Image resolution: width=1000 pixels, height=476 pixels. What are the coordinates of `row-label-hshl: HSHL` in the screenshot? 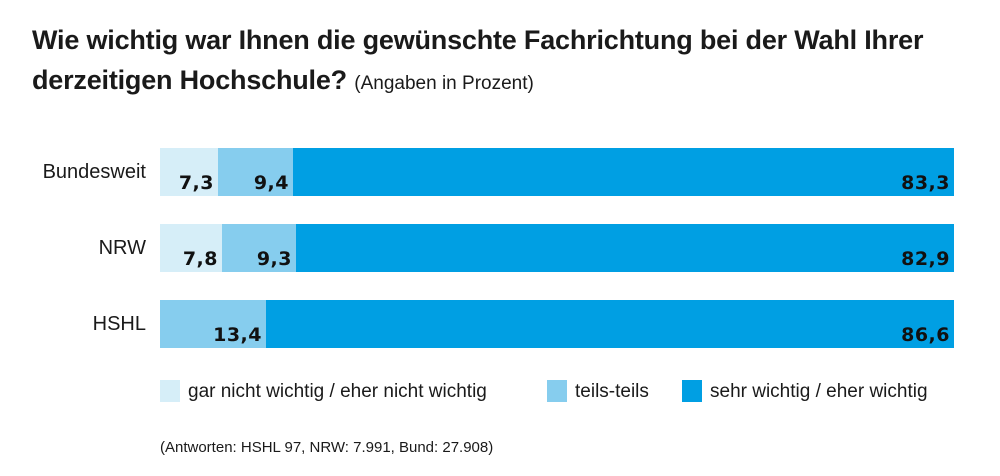 It's located at (119, 324).